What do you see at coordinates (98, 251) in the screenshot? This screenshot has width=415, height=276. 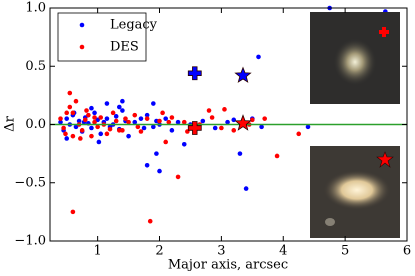 I see `x-tick-label: 1` at bounding box center [98, 251].